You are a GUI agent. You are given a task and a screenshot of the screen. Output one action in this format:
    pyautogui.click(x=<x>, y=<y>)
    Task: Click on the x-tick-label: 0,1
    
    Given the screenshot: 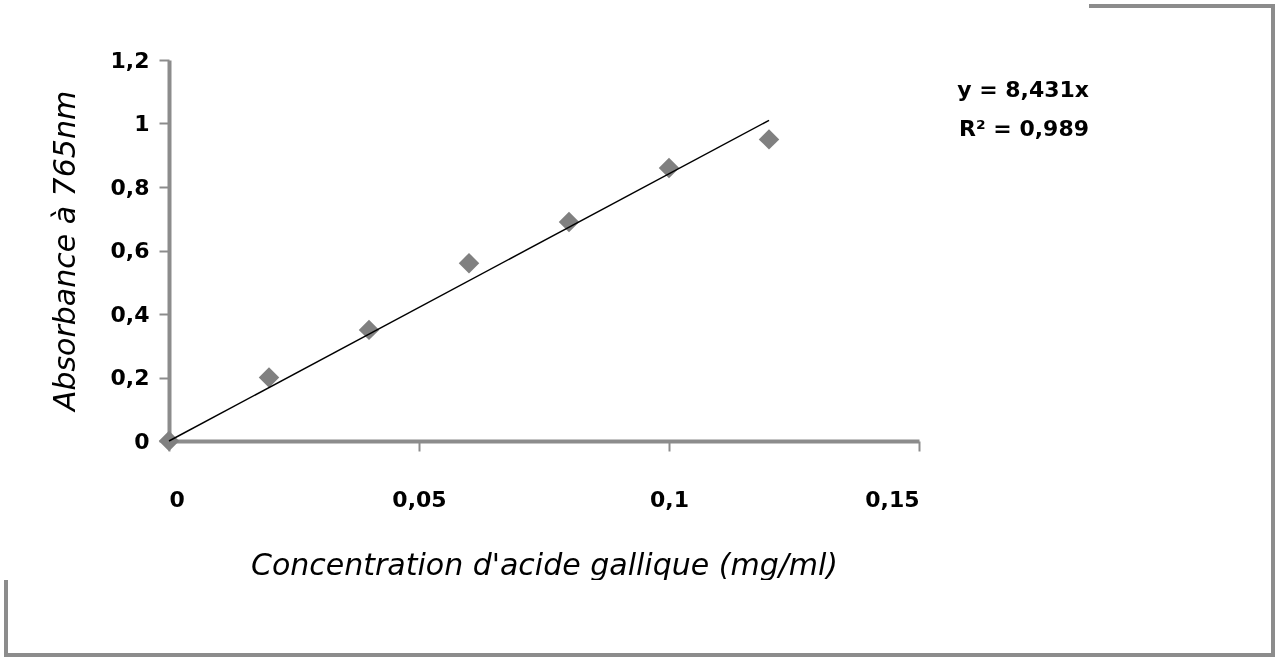 What is the action you would take?
    pyautogui.click(x=669, y=499)
    